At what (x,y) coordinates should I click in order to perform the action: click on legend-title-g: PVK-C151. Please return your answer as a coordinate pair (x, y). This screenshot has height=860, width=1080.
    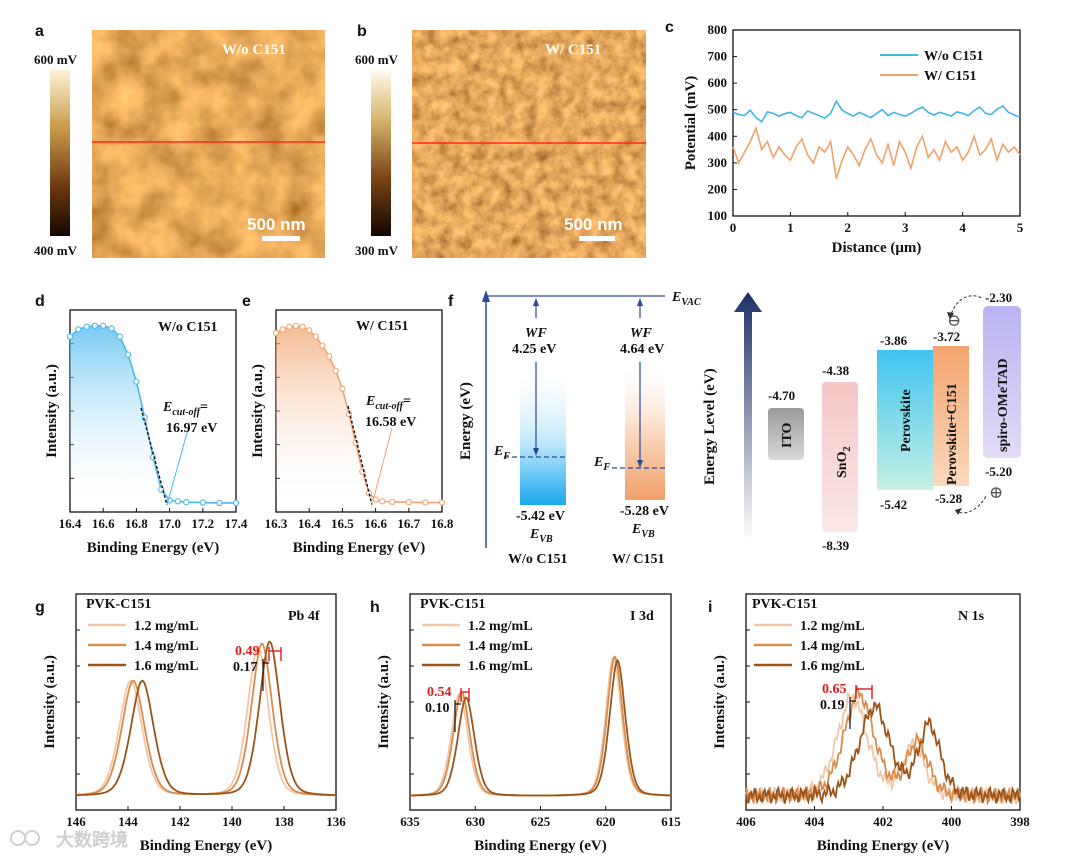
    Looking at the image, I should click on (118, 604).